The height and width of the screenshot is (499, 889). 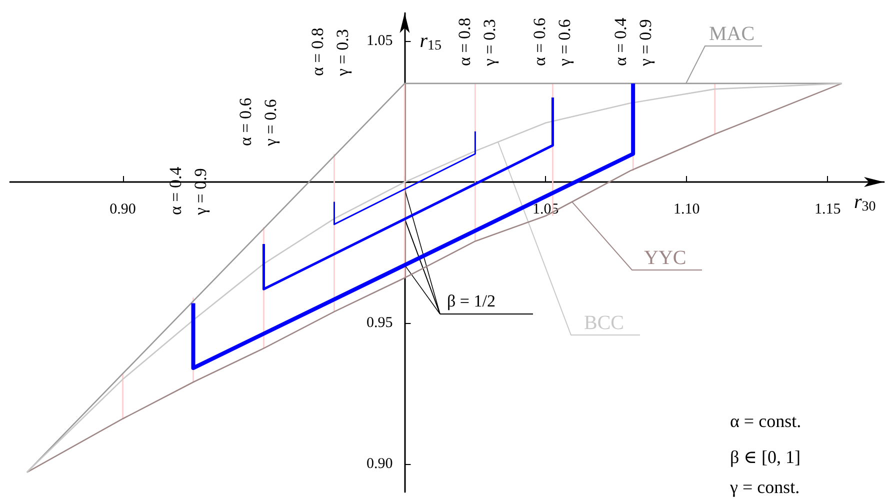 I want to click on x-tick-label: 0.90, so click(x=123, y=210).